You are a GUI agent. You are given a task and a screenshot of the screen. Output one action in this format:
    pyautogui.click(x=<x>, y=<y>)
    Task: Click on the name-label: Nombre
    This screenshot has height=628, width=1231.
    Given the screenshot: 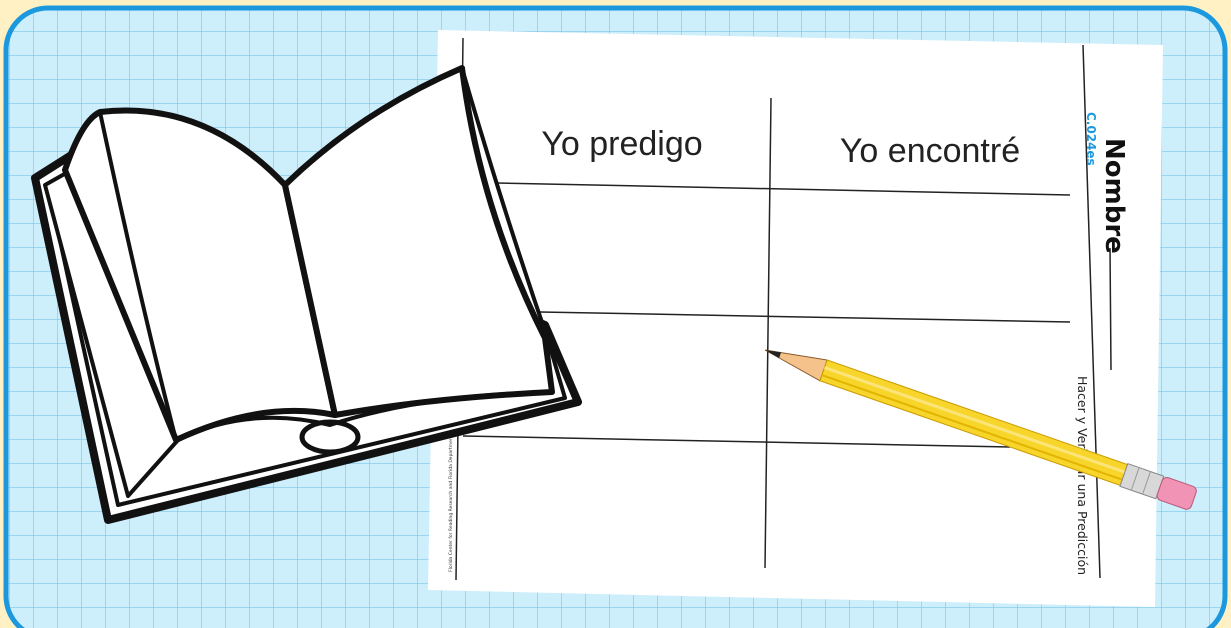 What is the action you would take?
    pyautogui.click(x=1114, y=196)
    